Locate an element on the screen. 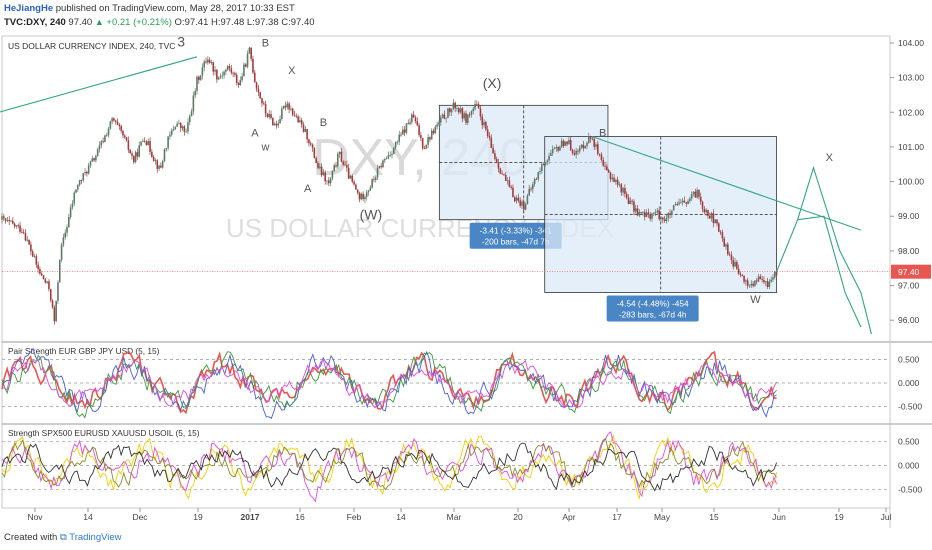  trendline is located at coordinates (99, 84).